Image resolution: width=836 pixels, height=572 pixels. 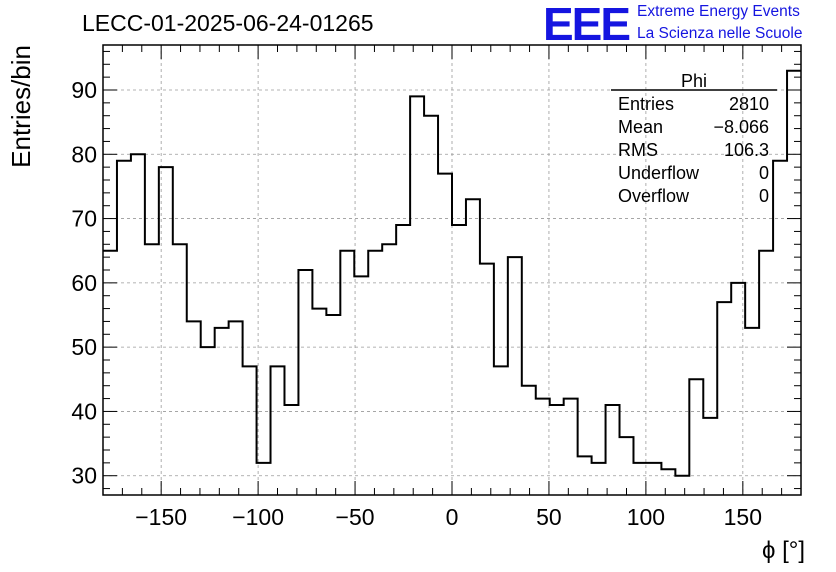 I want to click on stats-value: 2810, so click(x=749, y=104).